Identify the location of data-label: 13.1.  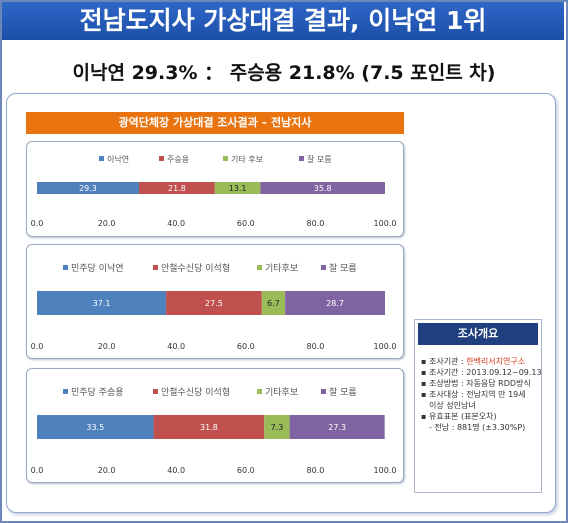
(238, 188).